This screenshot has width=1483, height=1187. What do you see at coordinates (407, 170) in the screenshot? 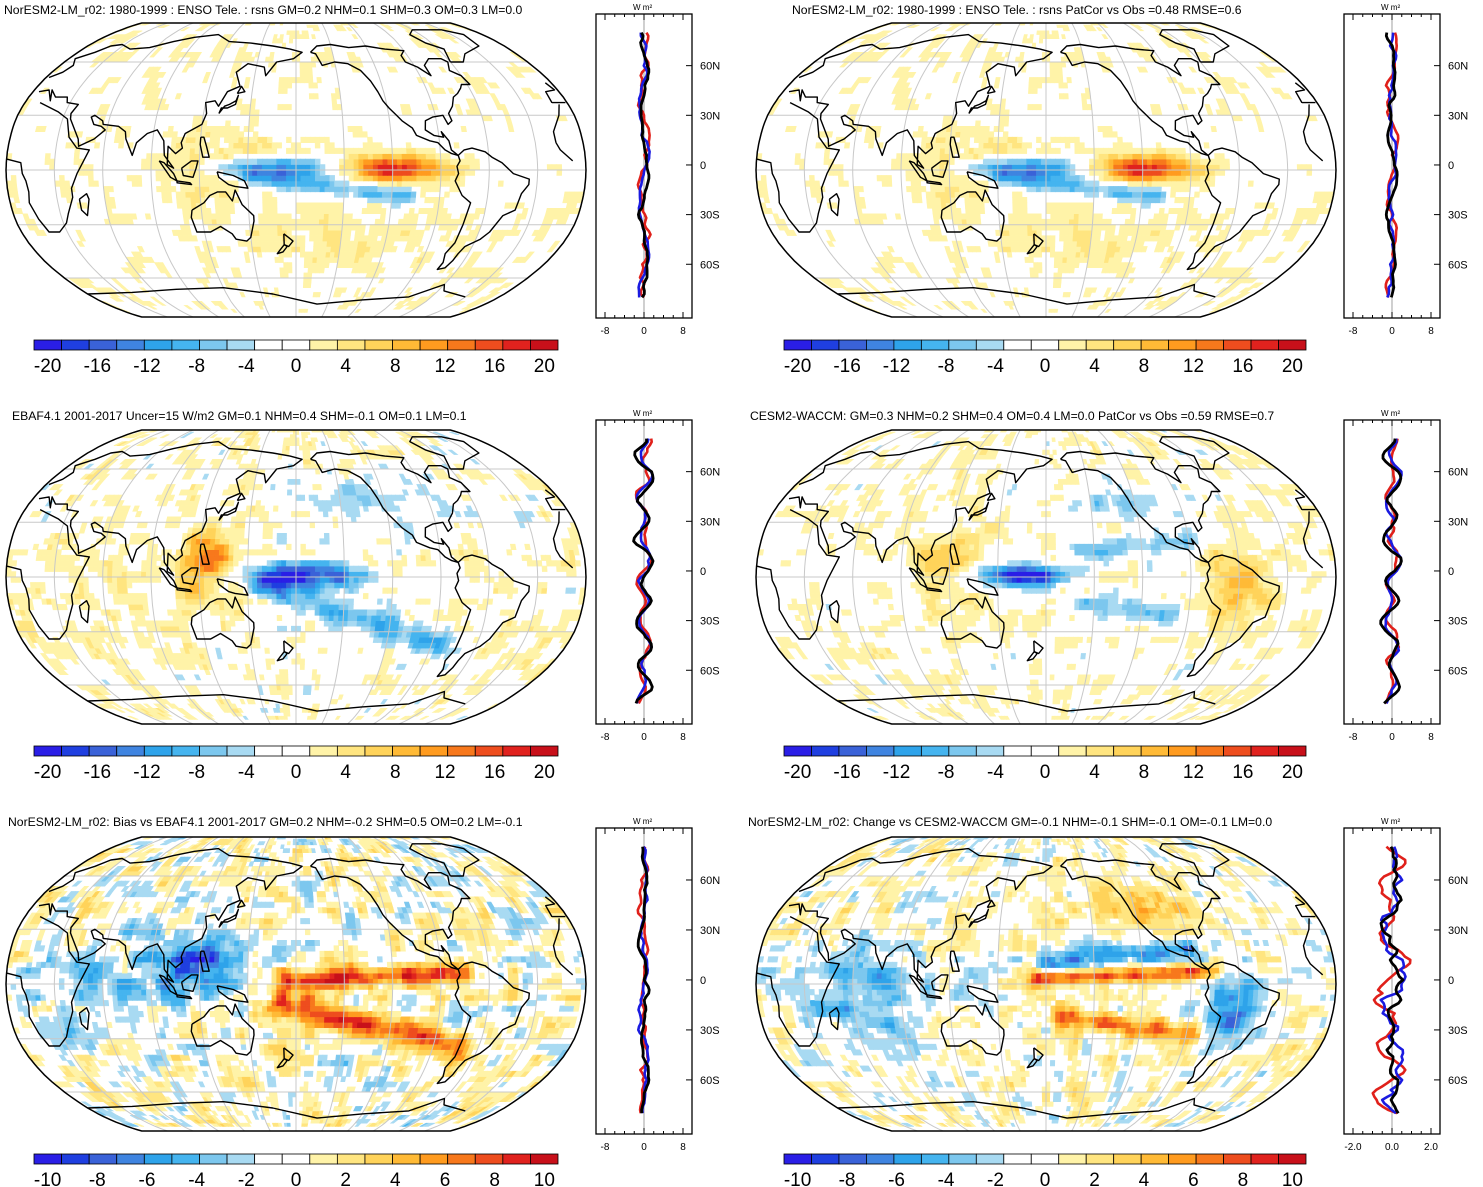
I see `graticule-meridian` at bounding box center [407, 170].